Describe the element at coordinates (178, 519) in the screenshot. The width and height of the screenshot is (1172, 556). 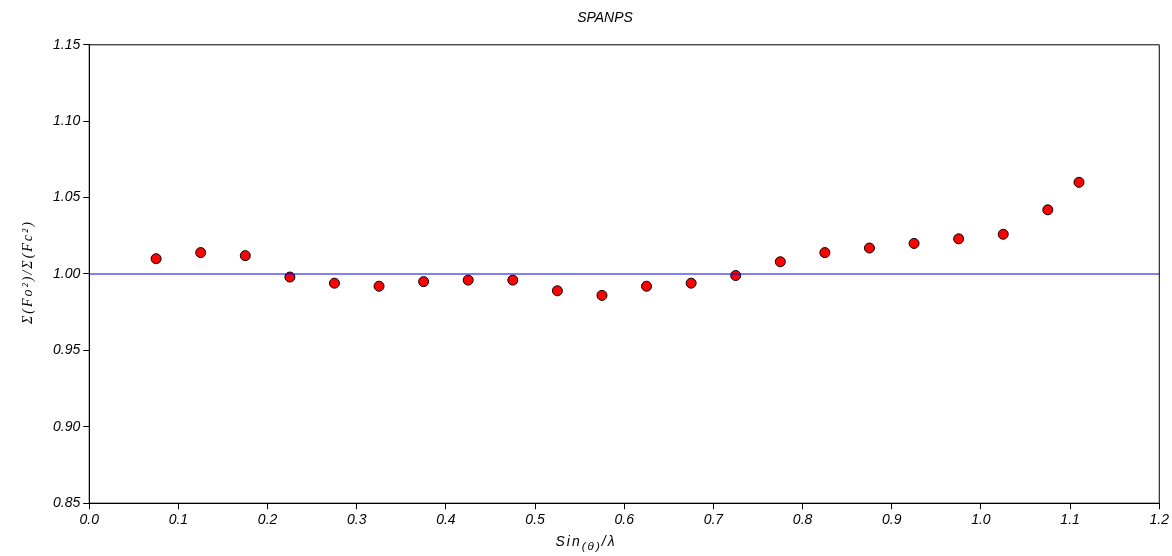
I see `x-tick-label: 0.1` at that location.